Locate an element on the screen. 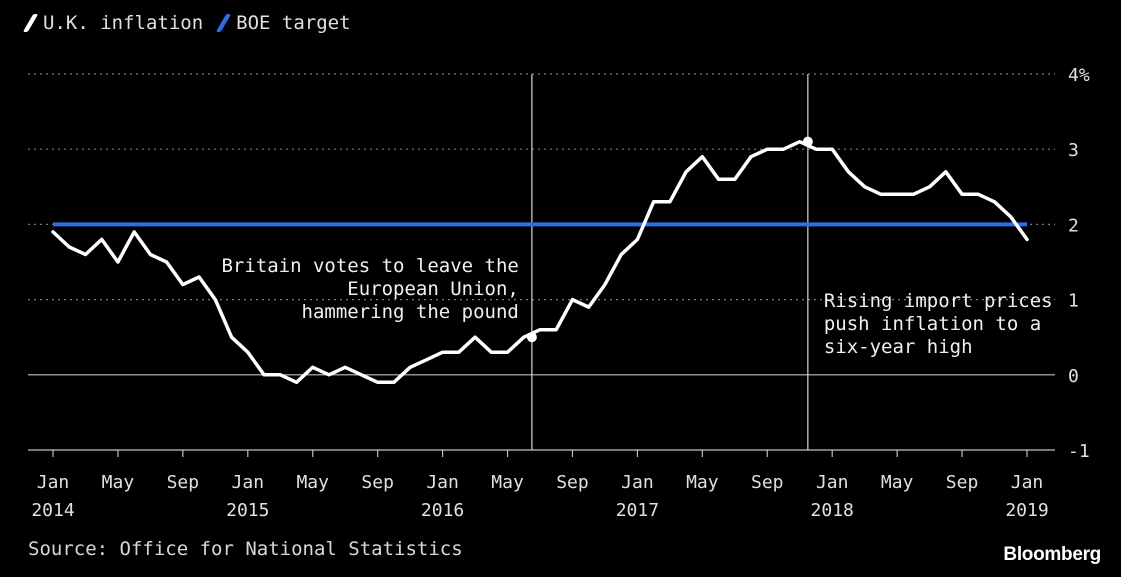 Image resolution: width=1121 pixels, height=577 pixels. y-tick-label: 1 is located at coordinates (1073, 301).